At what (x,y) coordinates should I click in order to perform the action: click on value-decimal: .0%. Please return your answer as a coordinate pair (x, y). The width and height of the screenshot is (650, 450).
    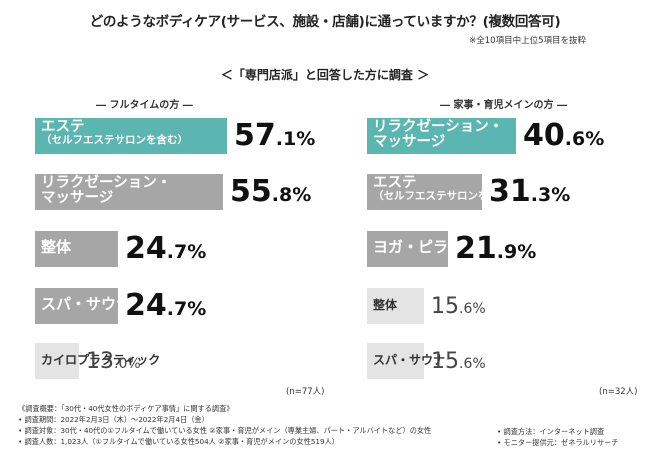
    Looking at the image, I should click on (127, 364).